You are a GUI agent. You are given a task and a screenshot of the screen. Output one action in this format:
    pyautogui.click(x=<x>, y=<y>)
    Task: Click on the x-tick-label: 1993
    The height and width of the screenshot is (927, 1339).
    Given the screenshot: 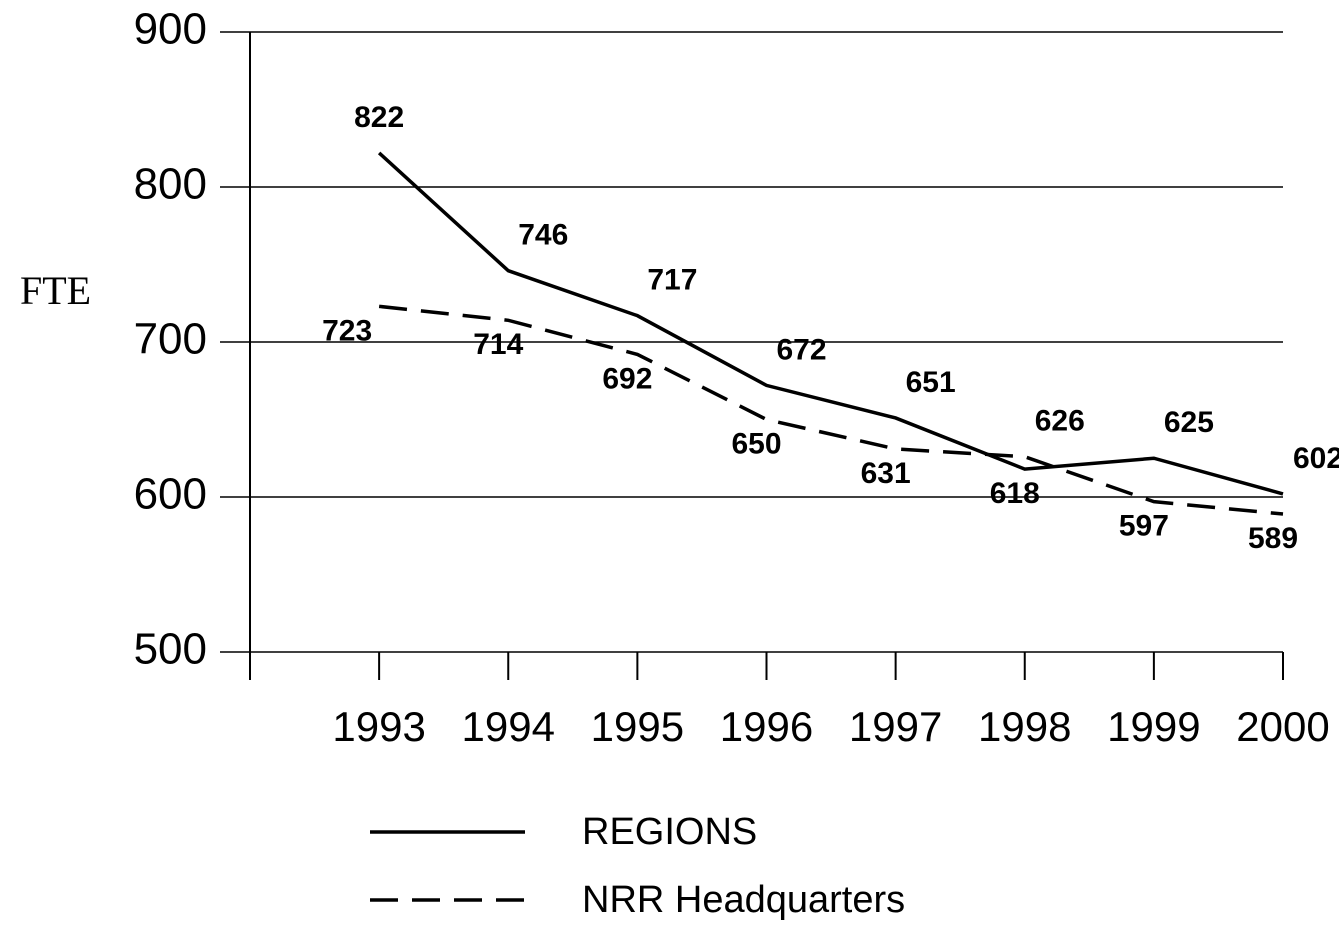 What is the action you would take?
    pyautogui.click(x=378, y=726)
    